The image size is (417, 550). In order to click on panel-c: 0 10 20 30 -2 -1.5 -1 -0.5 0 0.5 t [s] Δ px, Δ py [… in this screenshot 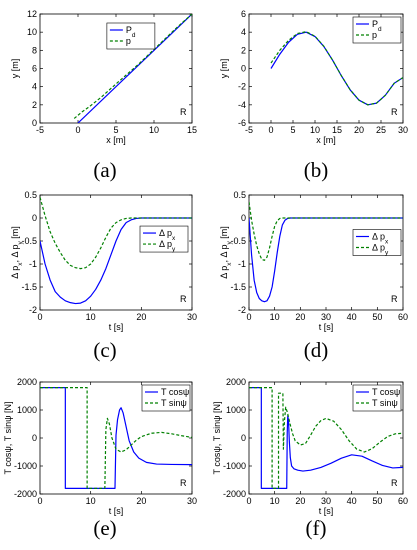, I will do `click(103, 261)`.